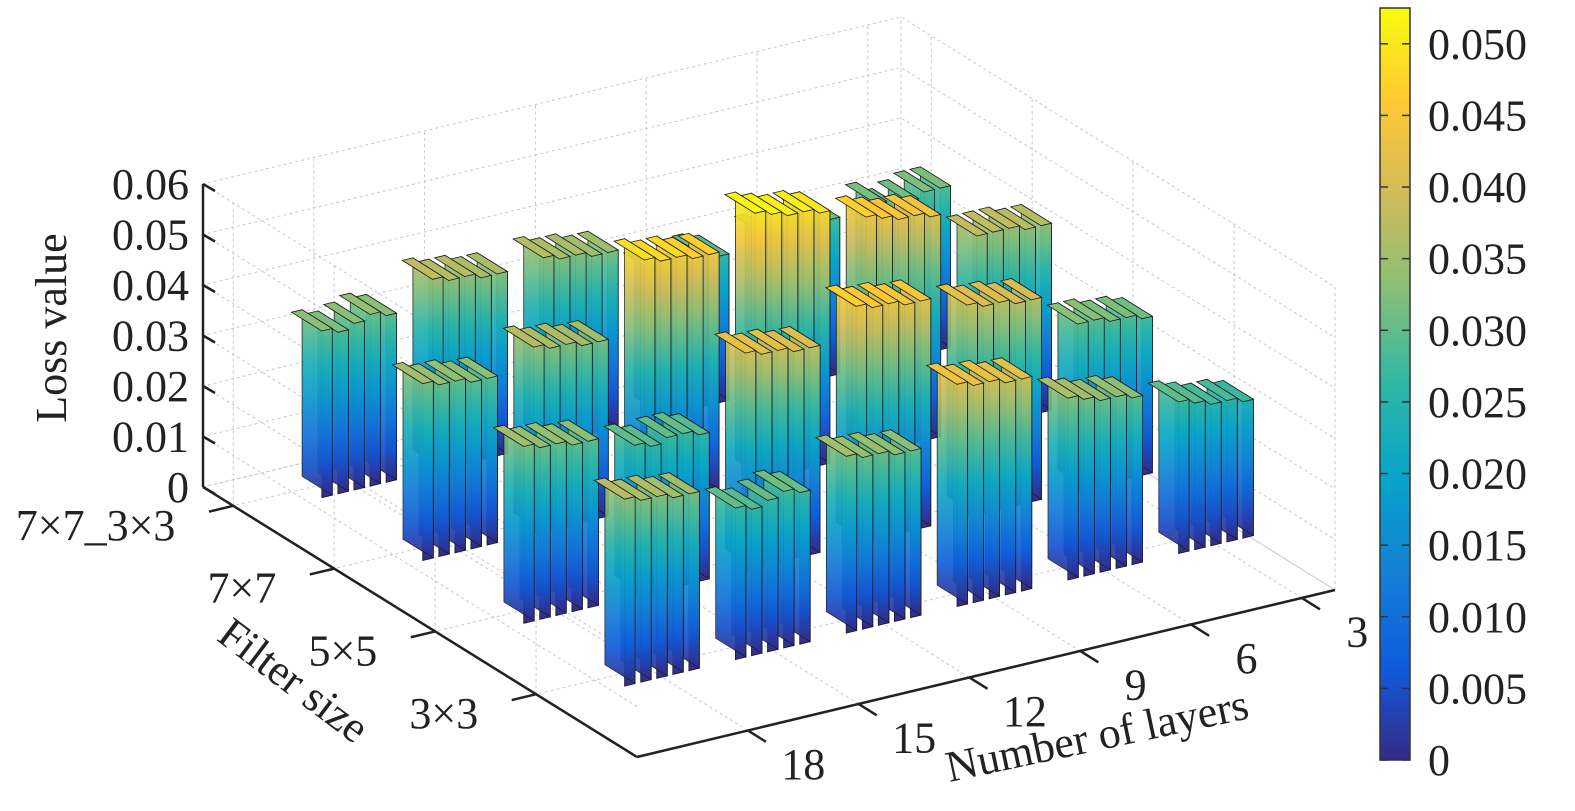 Image resolution: width=1575 pixels, height=811 pixels. I want to click on colorbar-tick-label: 0.035, so click(1477, 259).